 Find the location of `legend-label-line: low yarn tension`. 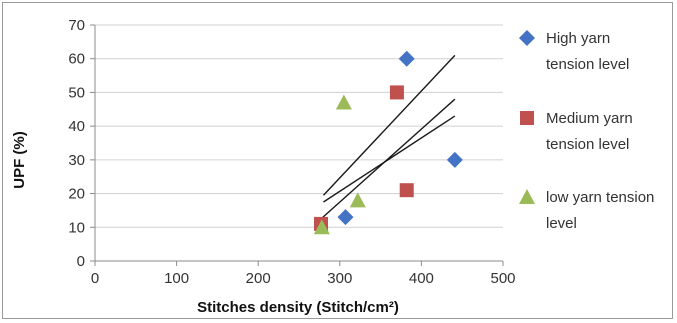

legend-label-line: low yarn tension is located at coordinates (600, 197).